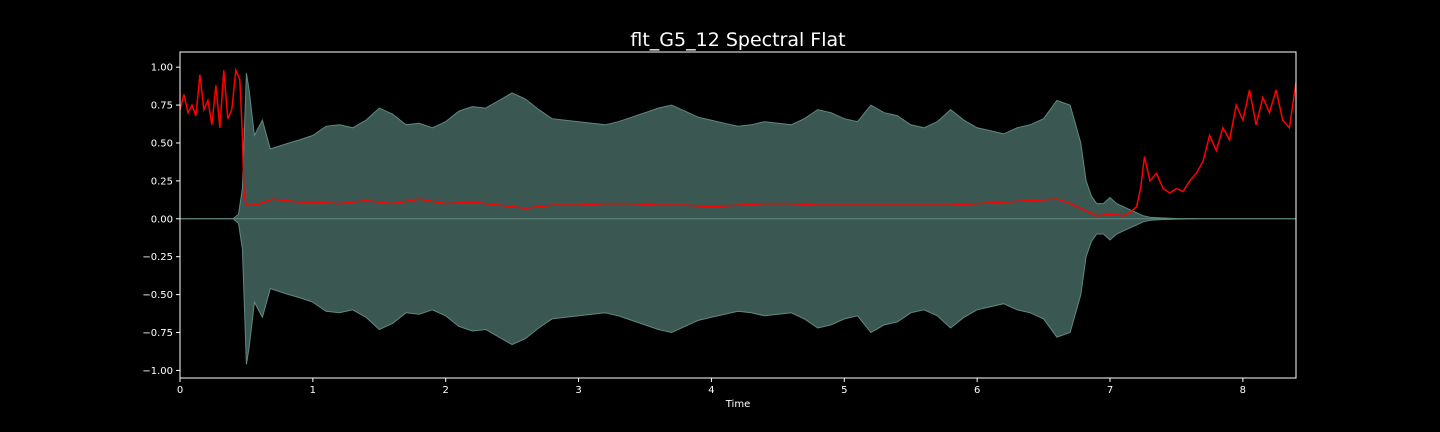  What do you see at coordinates (711, 390) in the screenshot?
I see `x-tick-label: 4` at bounding box center [711, 390].